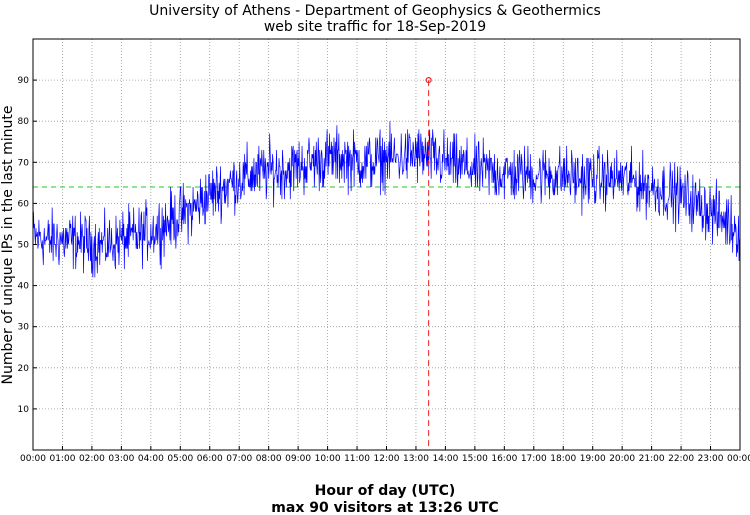 Image resolution: width=750 pixels, height=515 pixels. Describe the element at coordinates (428, 263) in the screenshot. I see `max-marker-layer` at that location.